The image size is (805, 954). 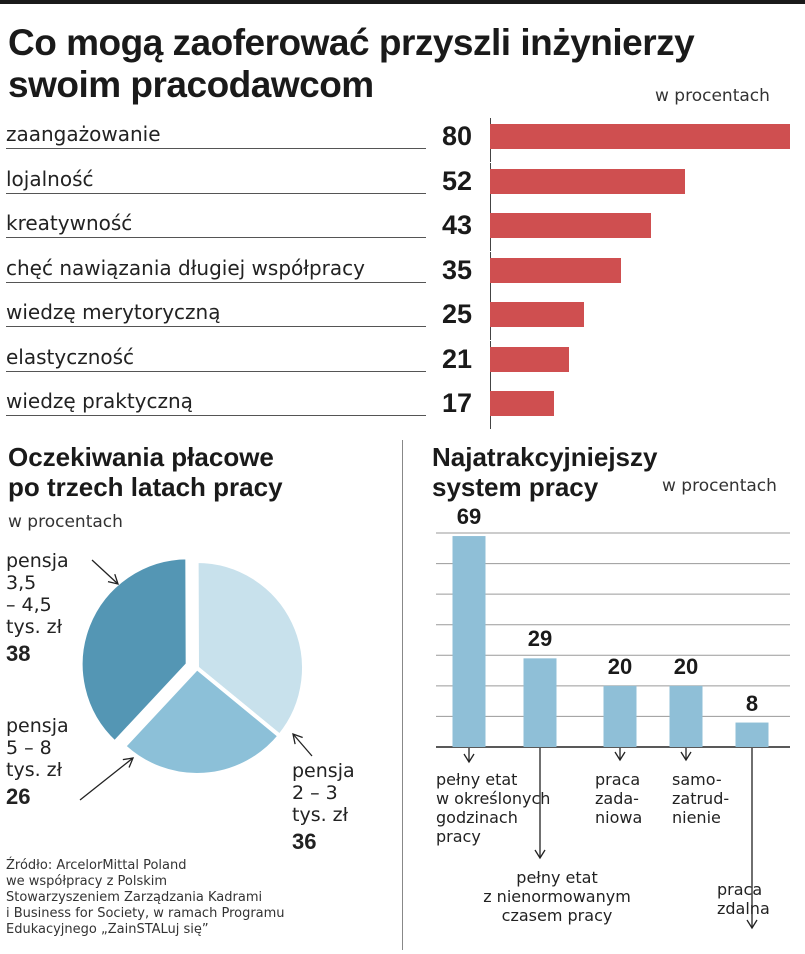 I want to click on pie-value-slice-2: 36, so click(x=304, y=841).